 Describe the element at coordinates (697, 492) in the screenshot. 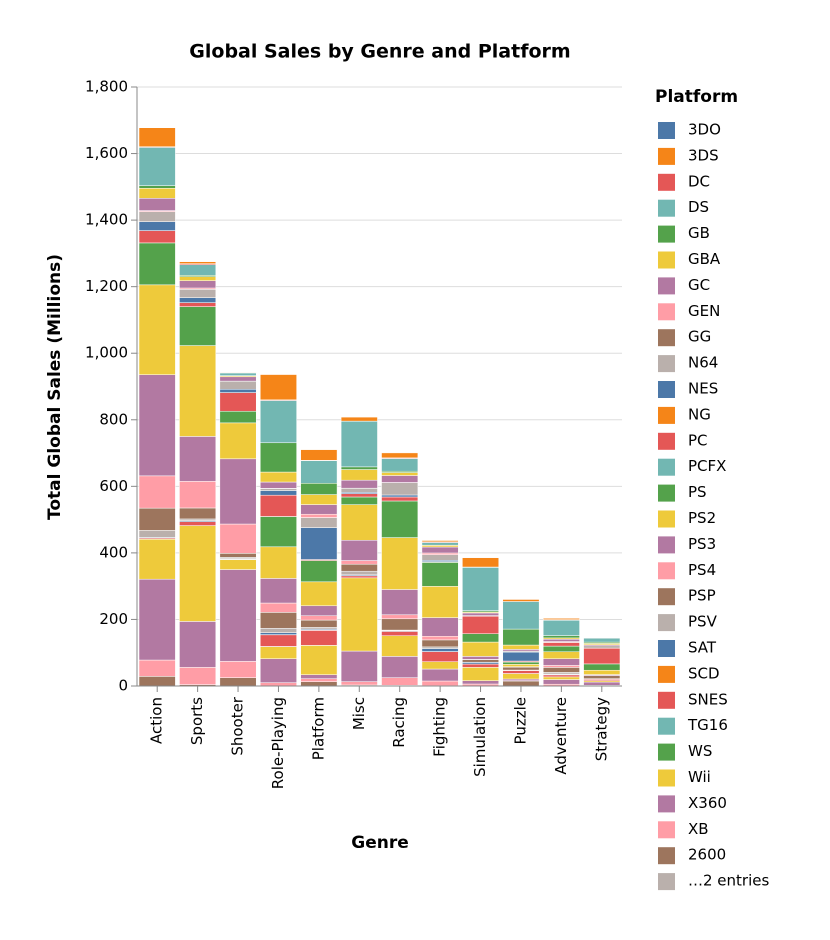

I see `legend-label: PS` at that location.